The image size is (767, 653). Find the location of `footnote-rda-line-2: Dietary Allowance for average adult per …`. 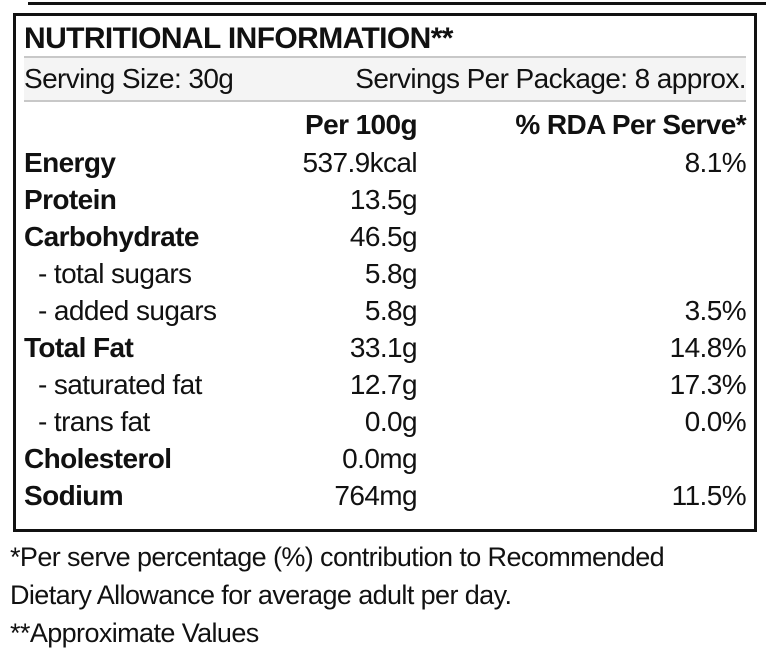

footnote-rda-line-2: Dietary Allowance for average adult per … is located at coordinates (261, 595).